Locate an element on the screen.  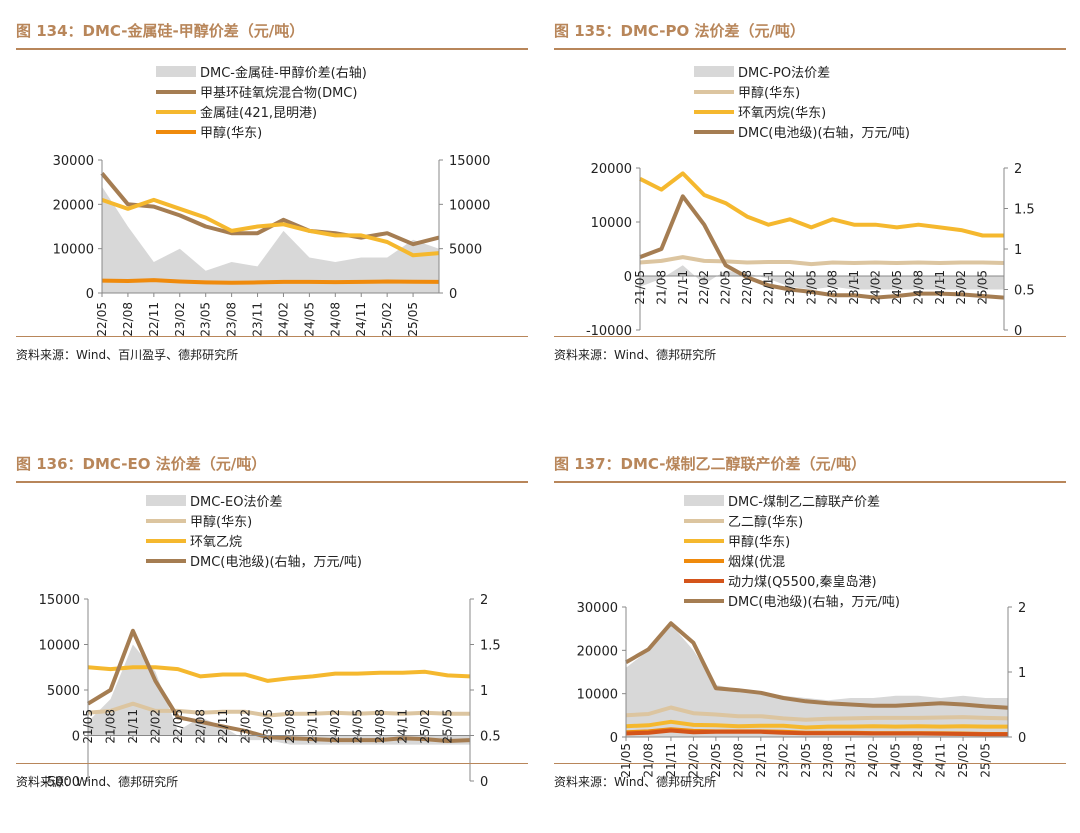
x-tick-label: 22/11 is located at coordinates (154, 319).